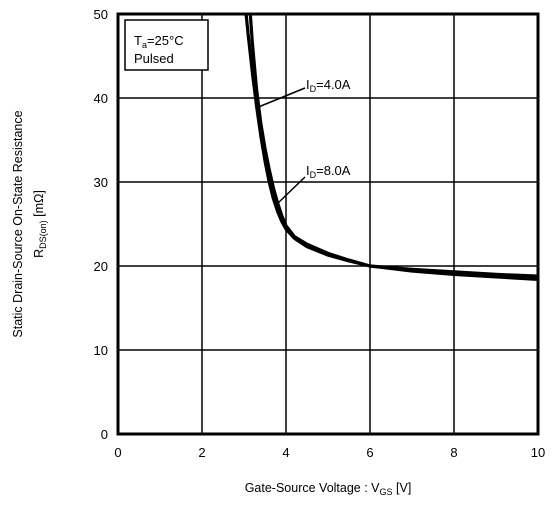 Image resolution: width=555 pixels, height=508 pixels. I want to click on series-annotations: ID=4.0A ID=8.0A, so click(303, 141).